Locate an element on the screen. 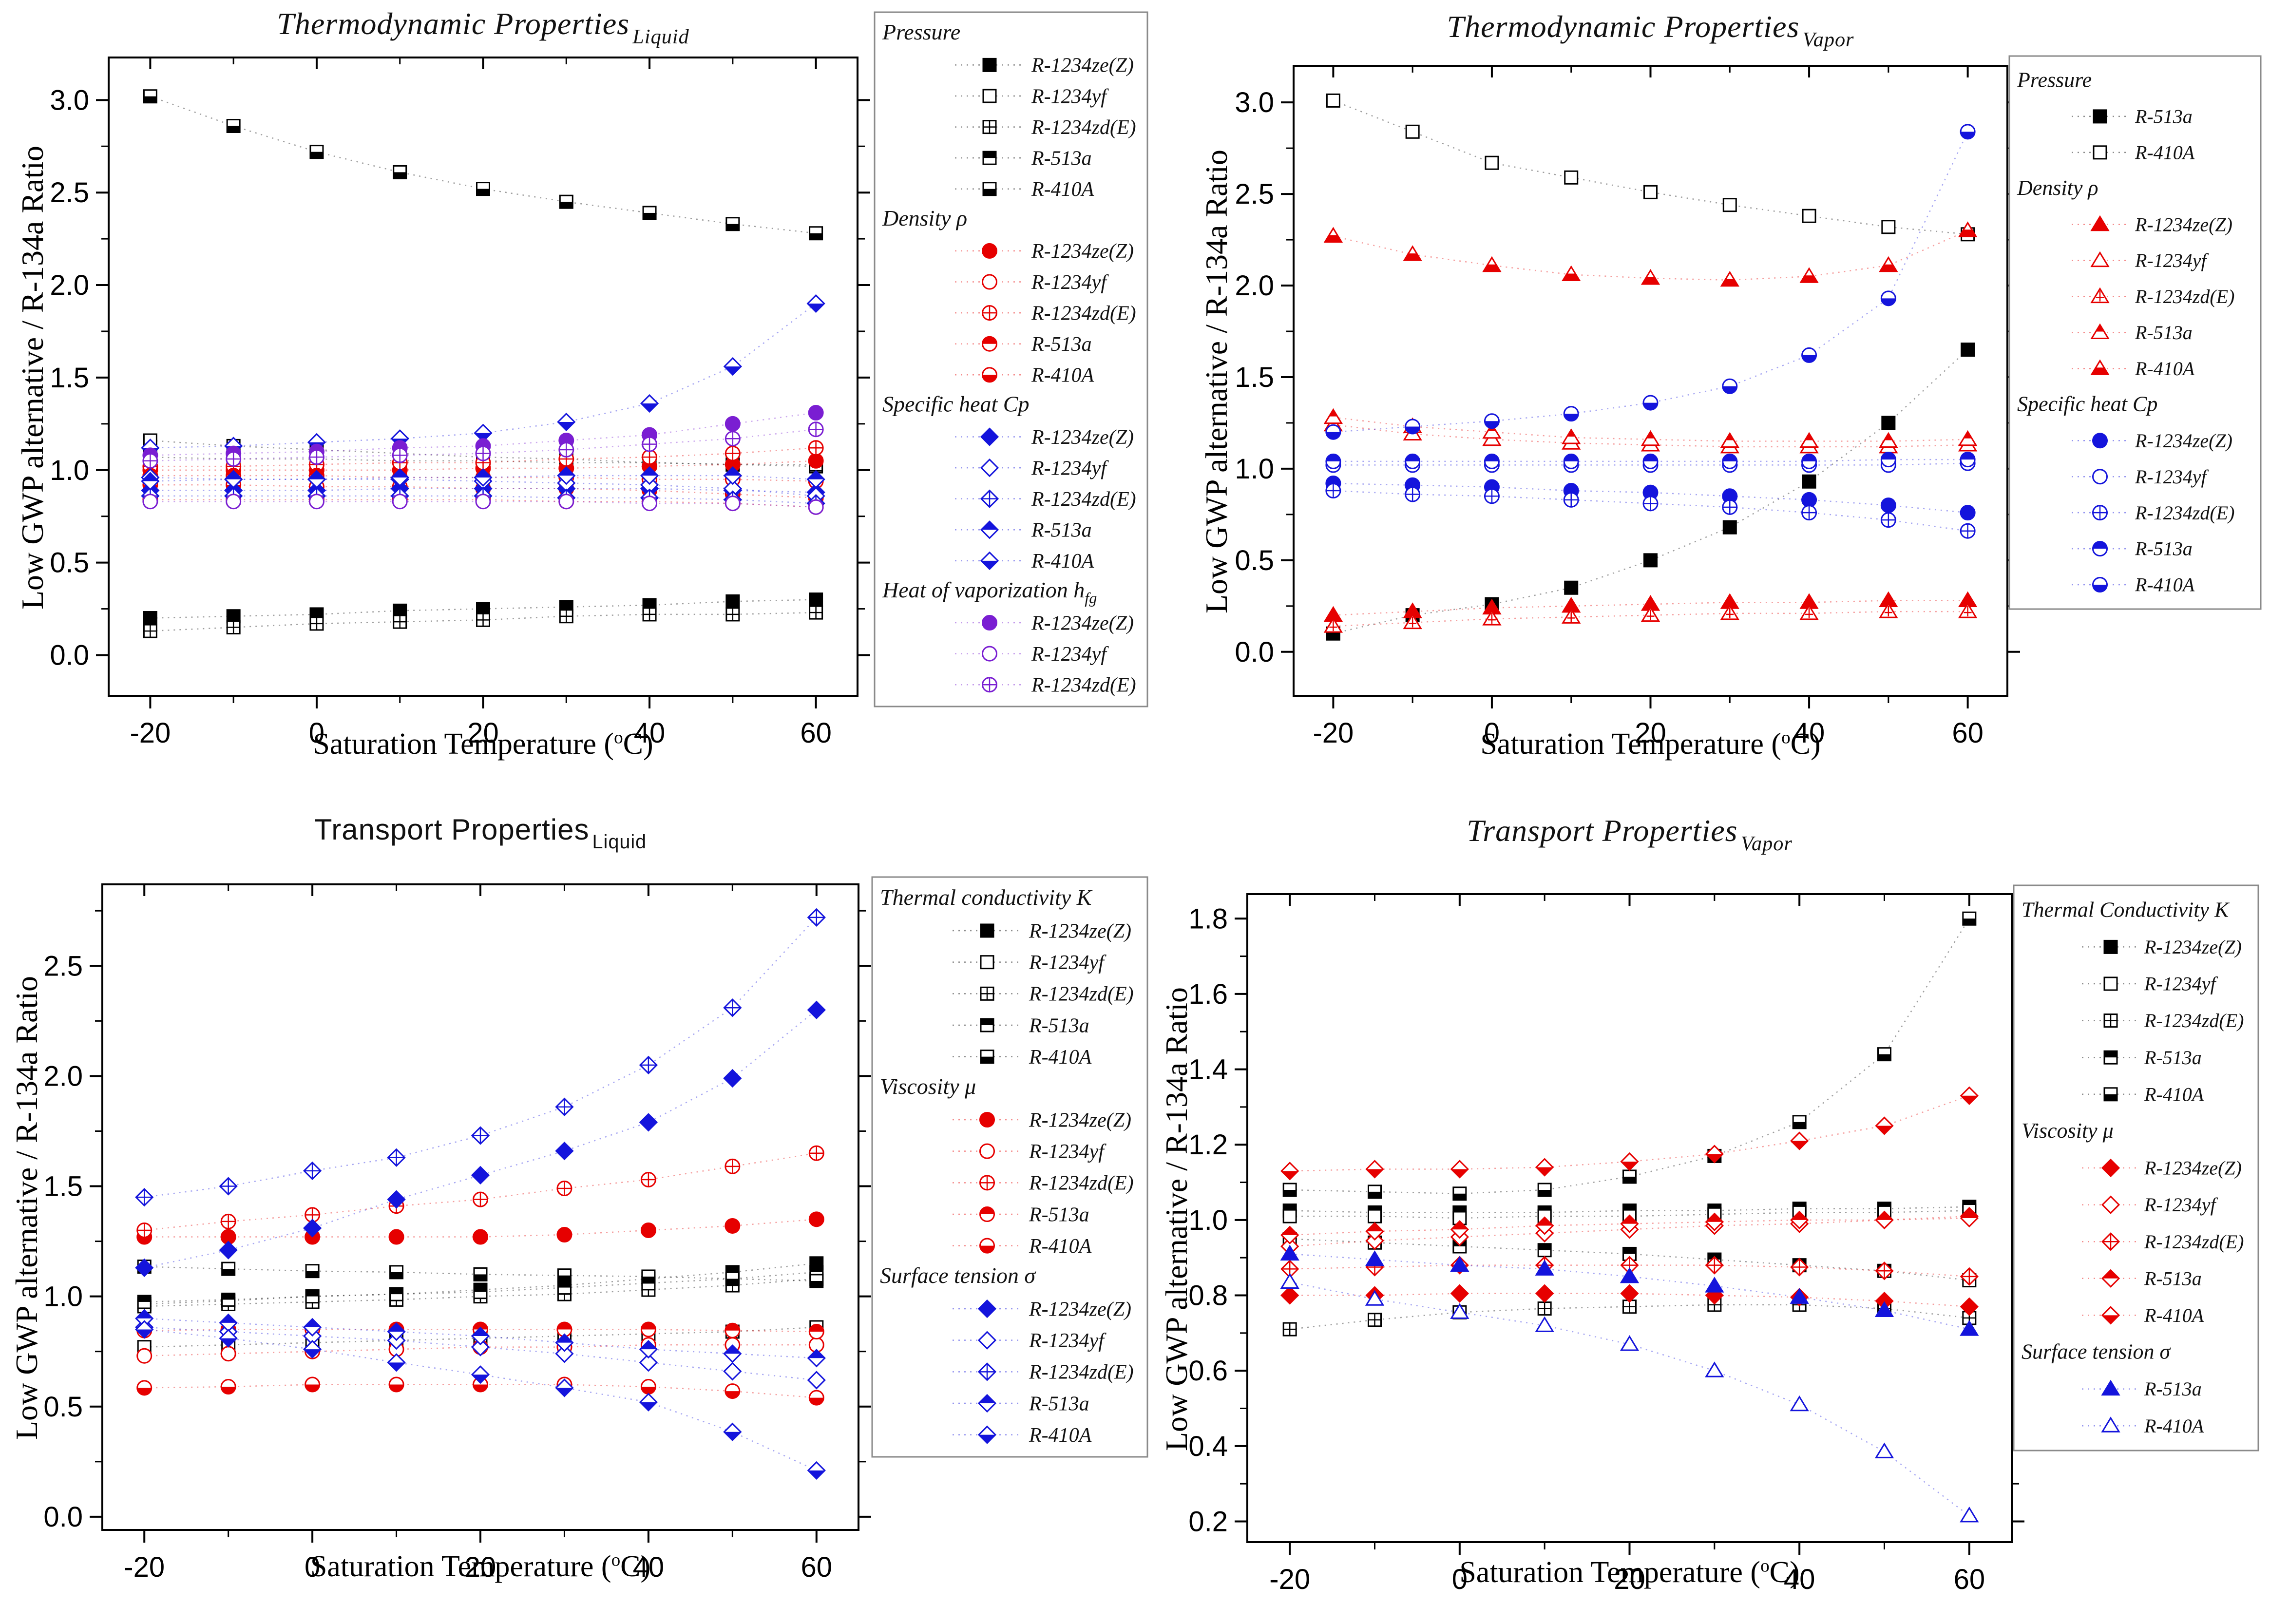 Image resolution: width=2270 pixels, height=1624 pixels. legend-group-header: Surface tension σ is located at coordinates (958, 1275).